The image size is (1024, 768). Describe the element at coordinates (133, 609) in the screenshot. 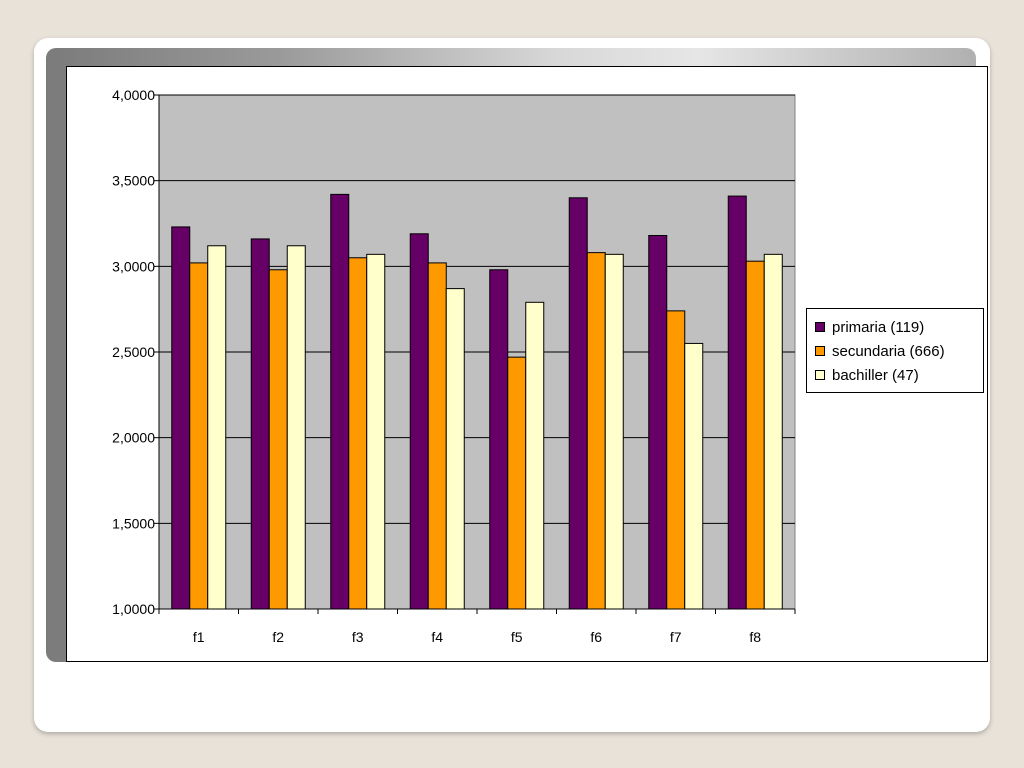

I see `y-tick-label: 1,0000` at that location.